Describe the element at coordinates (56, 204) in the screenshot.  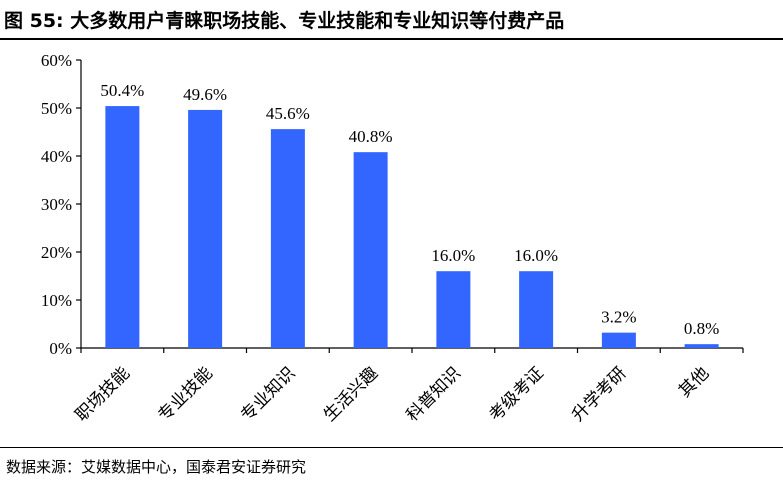
I see `y-tick-label: 30%` at that location.